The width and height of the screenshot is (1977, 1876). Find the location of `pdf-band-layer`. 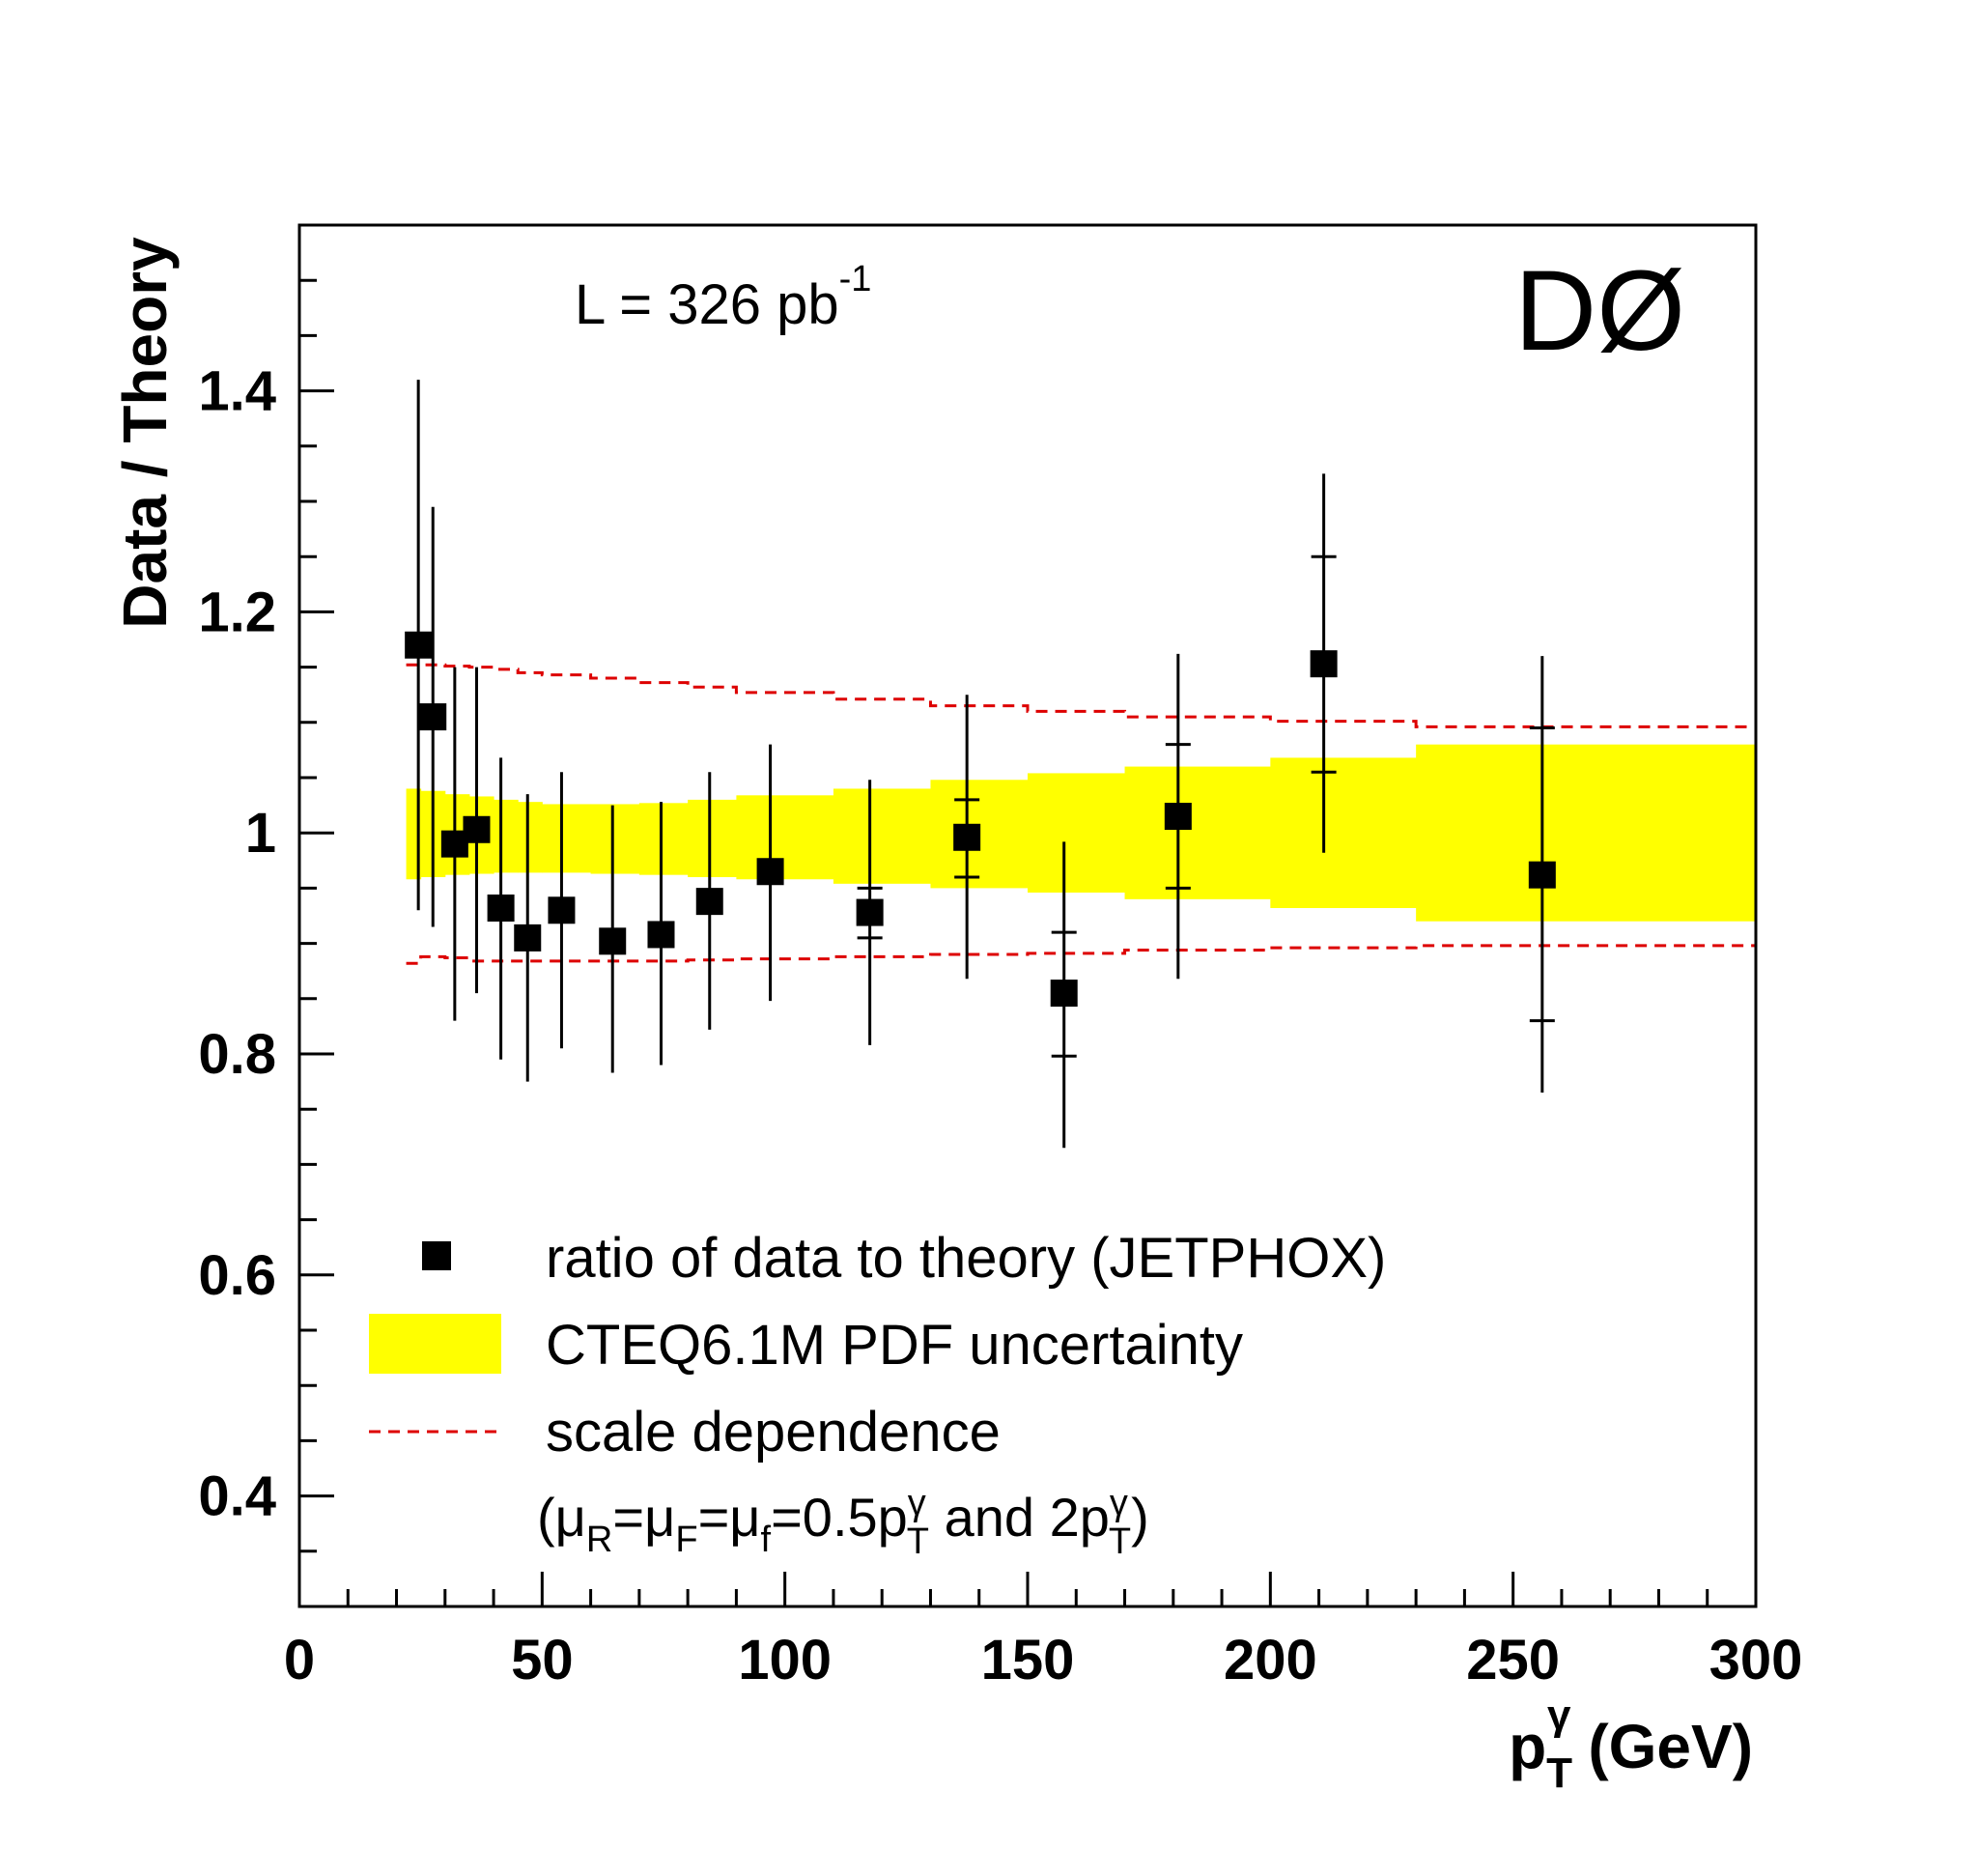

pdf-band-layer is located at coordinates (1082, 833).